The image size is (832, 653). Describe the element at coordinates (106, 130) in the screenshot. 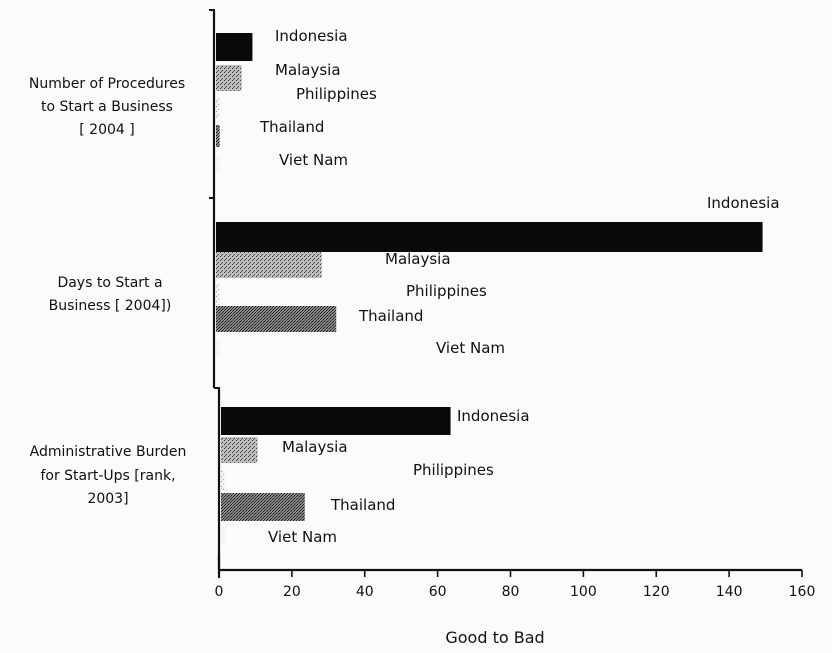

I see `group-label-line: [ 2004 ]` at that location.